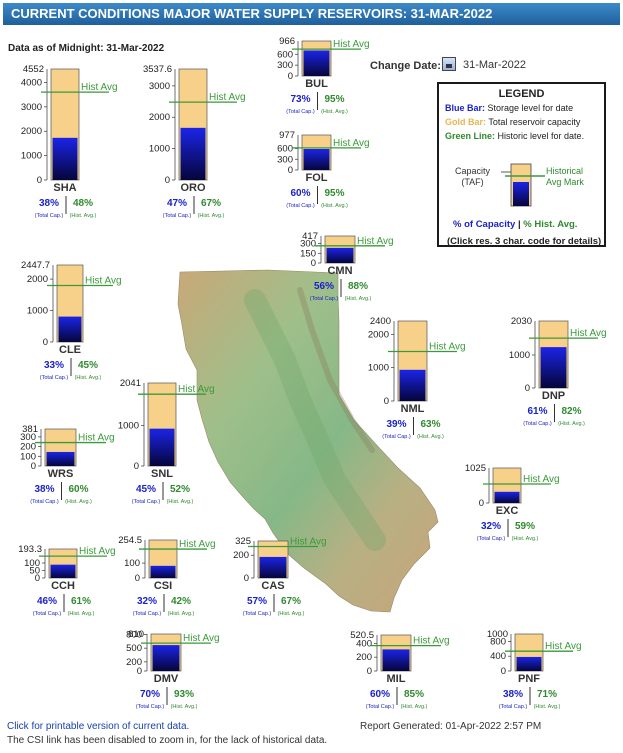 Image resolution: width=623 pixels, height=753 pixels. I want to click on change-date-value: 31-Mar-2022, so click(494, 65).